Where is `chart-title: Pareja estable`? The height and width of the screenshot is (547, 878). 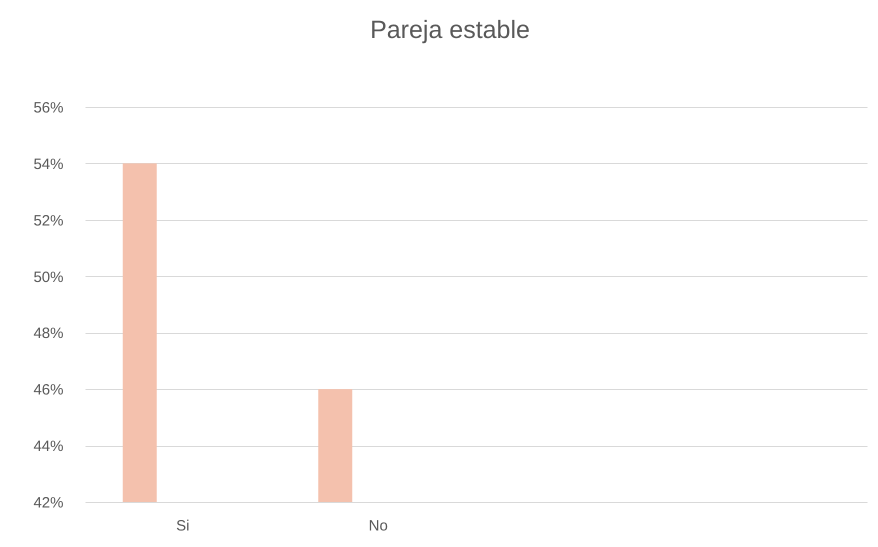
chart-title: Pareja estable is located at coordinates (450, 30).